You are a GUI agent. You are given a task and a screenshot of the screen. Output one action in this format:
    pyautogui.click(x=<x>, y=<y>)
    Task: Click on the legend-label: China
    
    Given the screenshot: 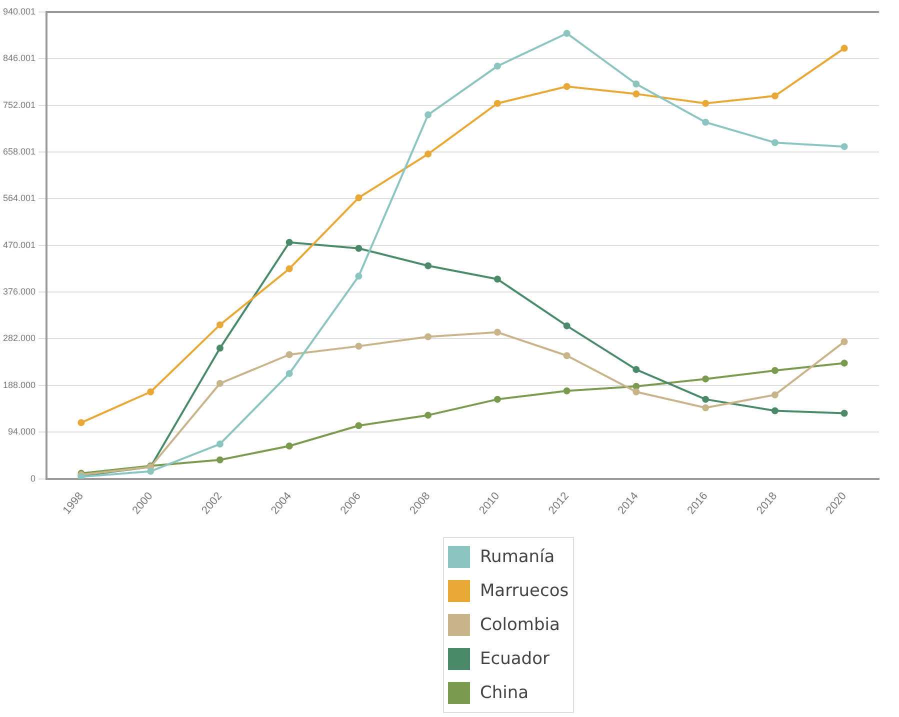 What is the action you would take?
    pyautogui.click(x=504, y=693)
    